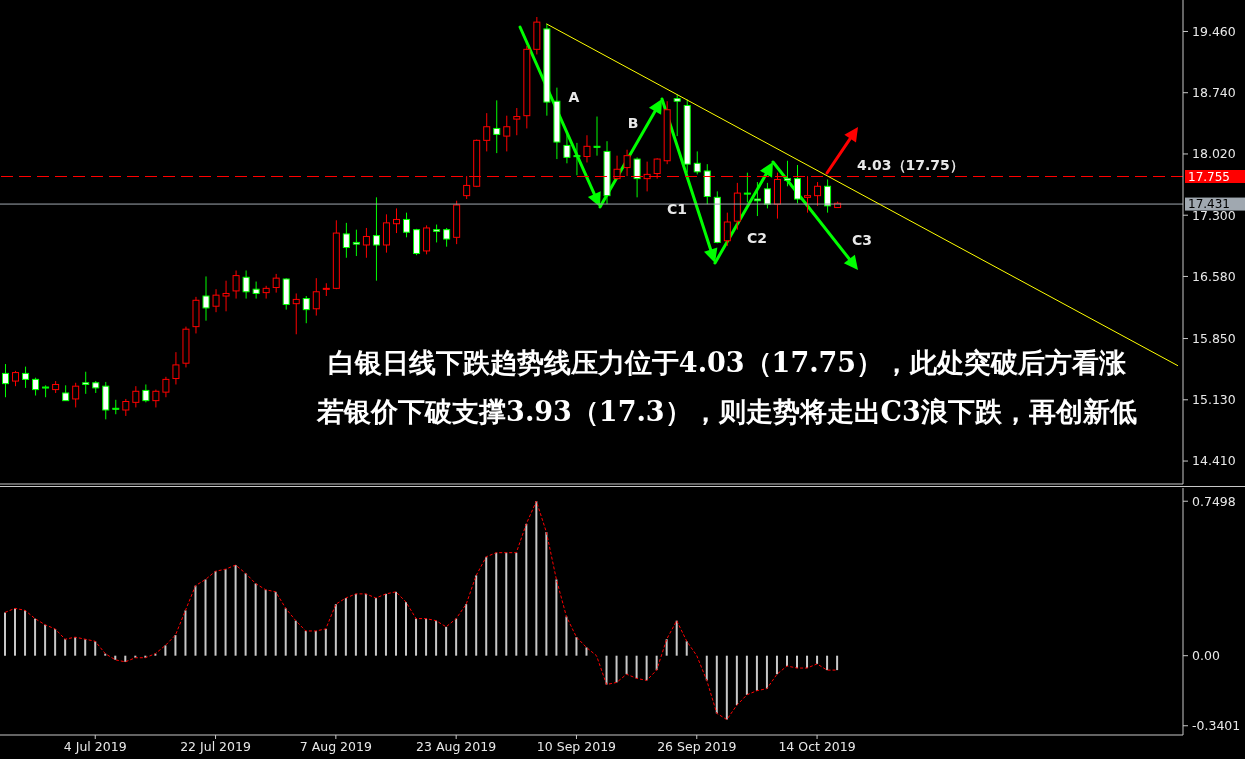  What do you see at coordinates (817, 746) in the screenshot?
I see `x-tick-label: 14 Oct 2019` at bounding box center [817, 746].